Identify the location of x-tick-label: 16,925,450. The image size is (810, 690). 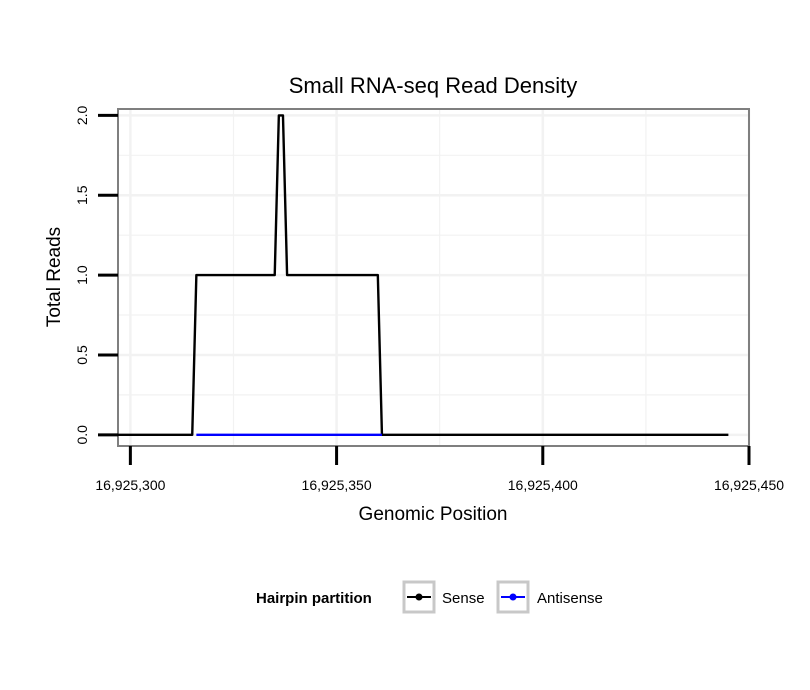
(749, 485).